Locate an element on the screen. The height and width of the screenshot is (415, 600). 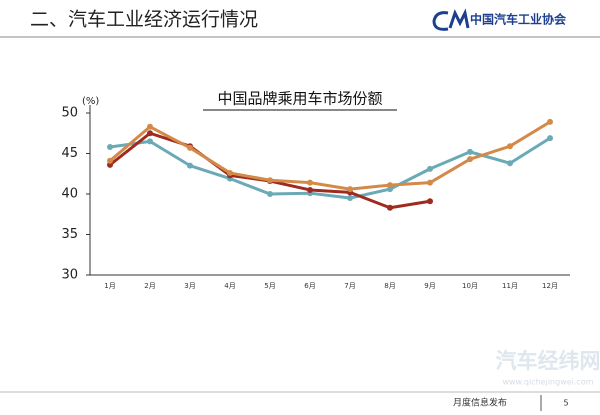
x-tick-label: 10月 is located at coordinates (470, 286).